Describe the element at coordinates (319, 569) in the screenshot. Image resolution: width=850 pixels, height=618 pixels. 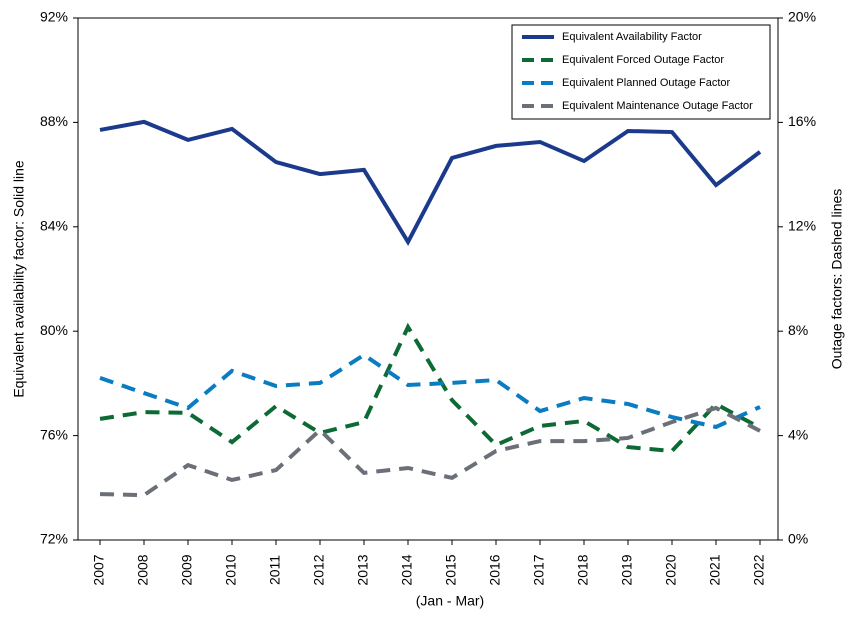
I see `x-tick-label: 2012` at that location.